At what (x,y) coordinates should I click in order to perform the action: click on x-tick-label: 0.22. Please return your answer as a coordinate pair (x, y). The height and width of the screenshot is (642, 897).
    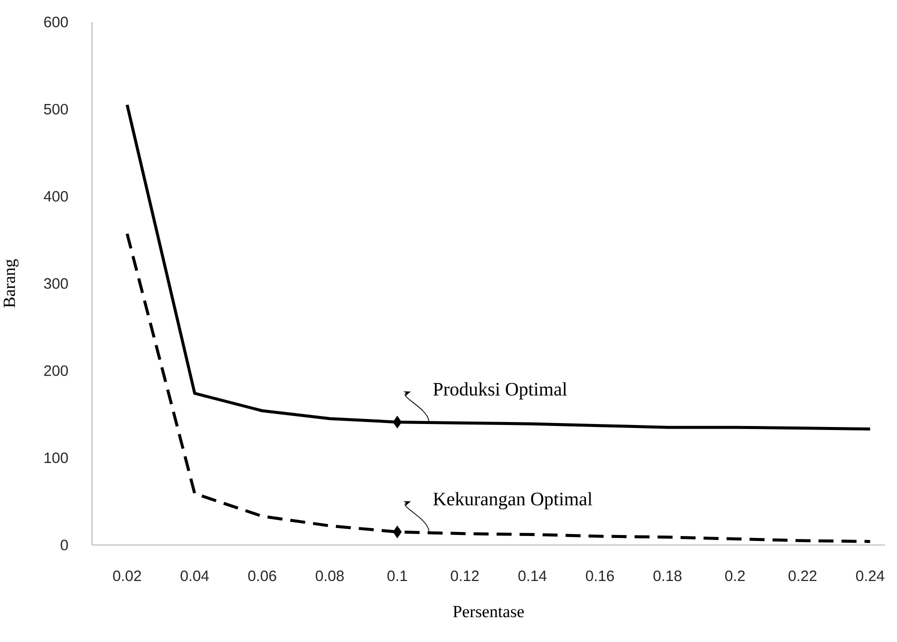
    Looking at the image, I should click on (802, 576).